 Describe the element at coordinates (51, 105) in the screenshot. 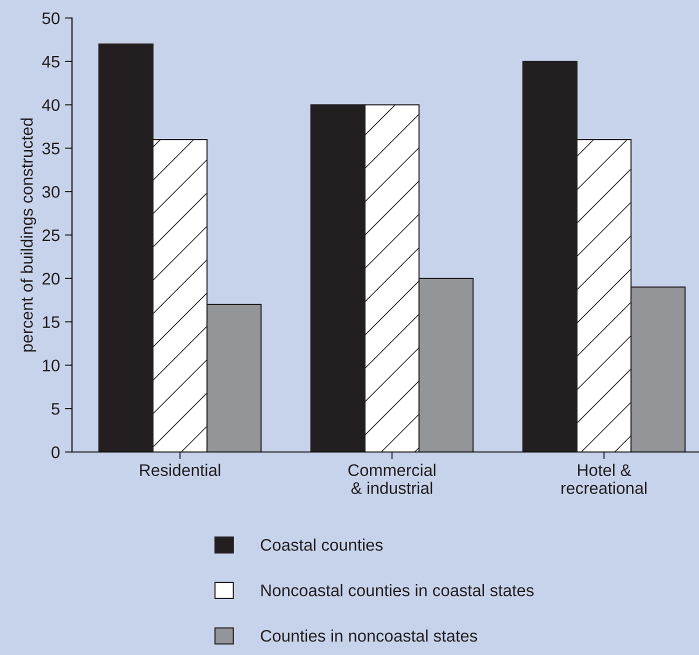

I see `y-tick-label: 40` at that location.